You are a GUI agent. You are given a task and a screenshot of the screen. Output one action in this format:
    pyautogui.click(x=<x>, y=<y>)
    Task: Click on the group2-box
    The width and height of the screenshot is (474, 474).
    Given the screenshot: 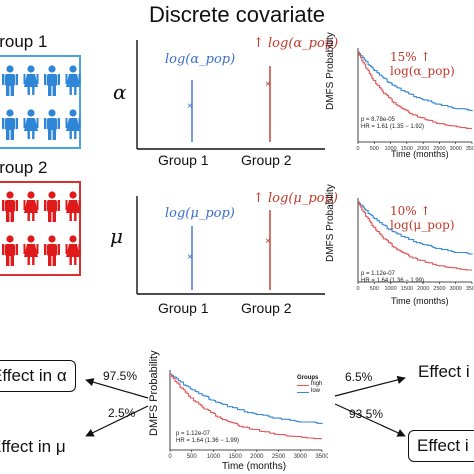 What is the action you would take?
    pyautogui.click(x=40, y=228)
    